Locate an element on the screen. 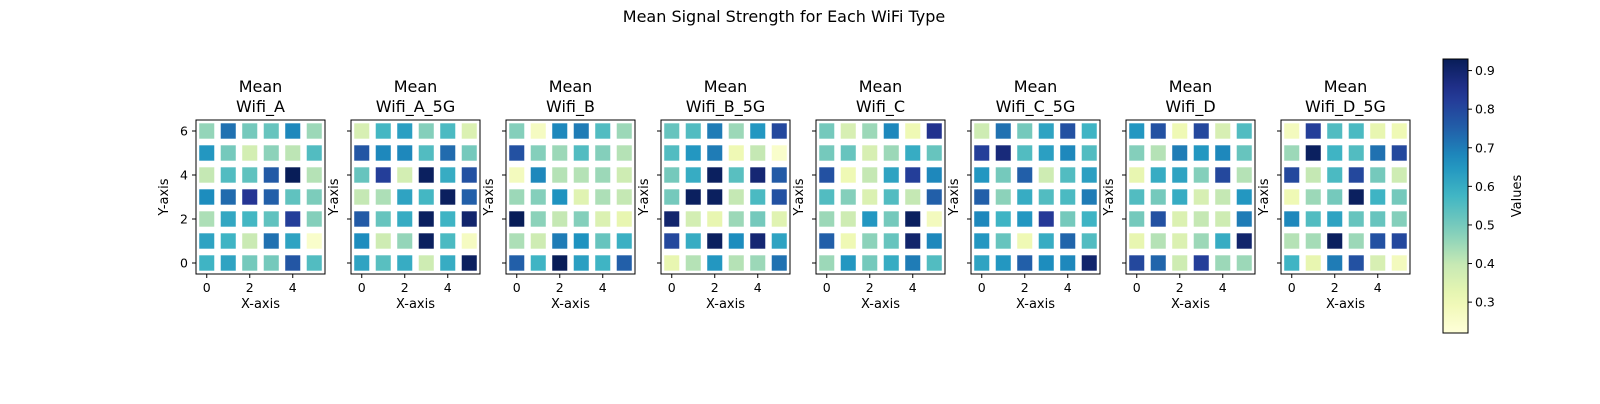  y-tick-label: 4 is located at coordinates (184, 175).